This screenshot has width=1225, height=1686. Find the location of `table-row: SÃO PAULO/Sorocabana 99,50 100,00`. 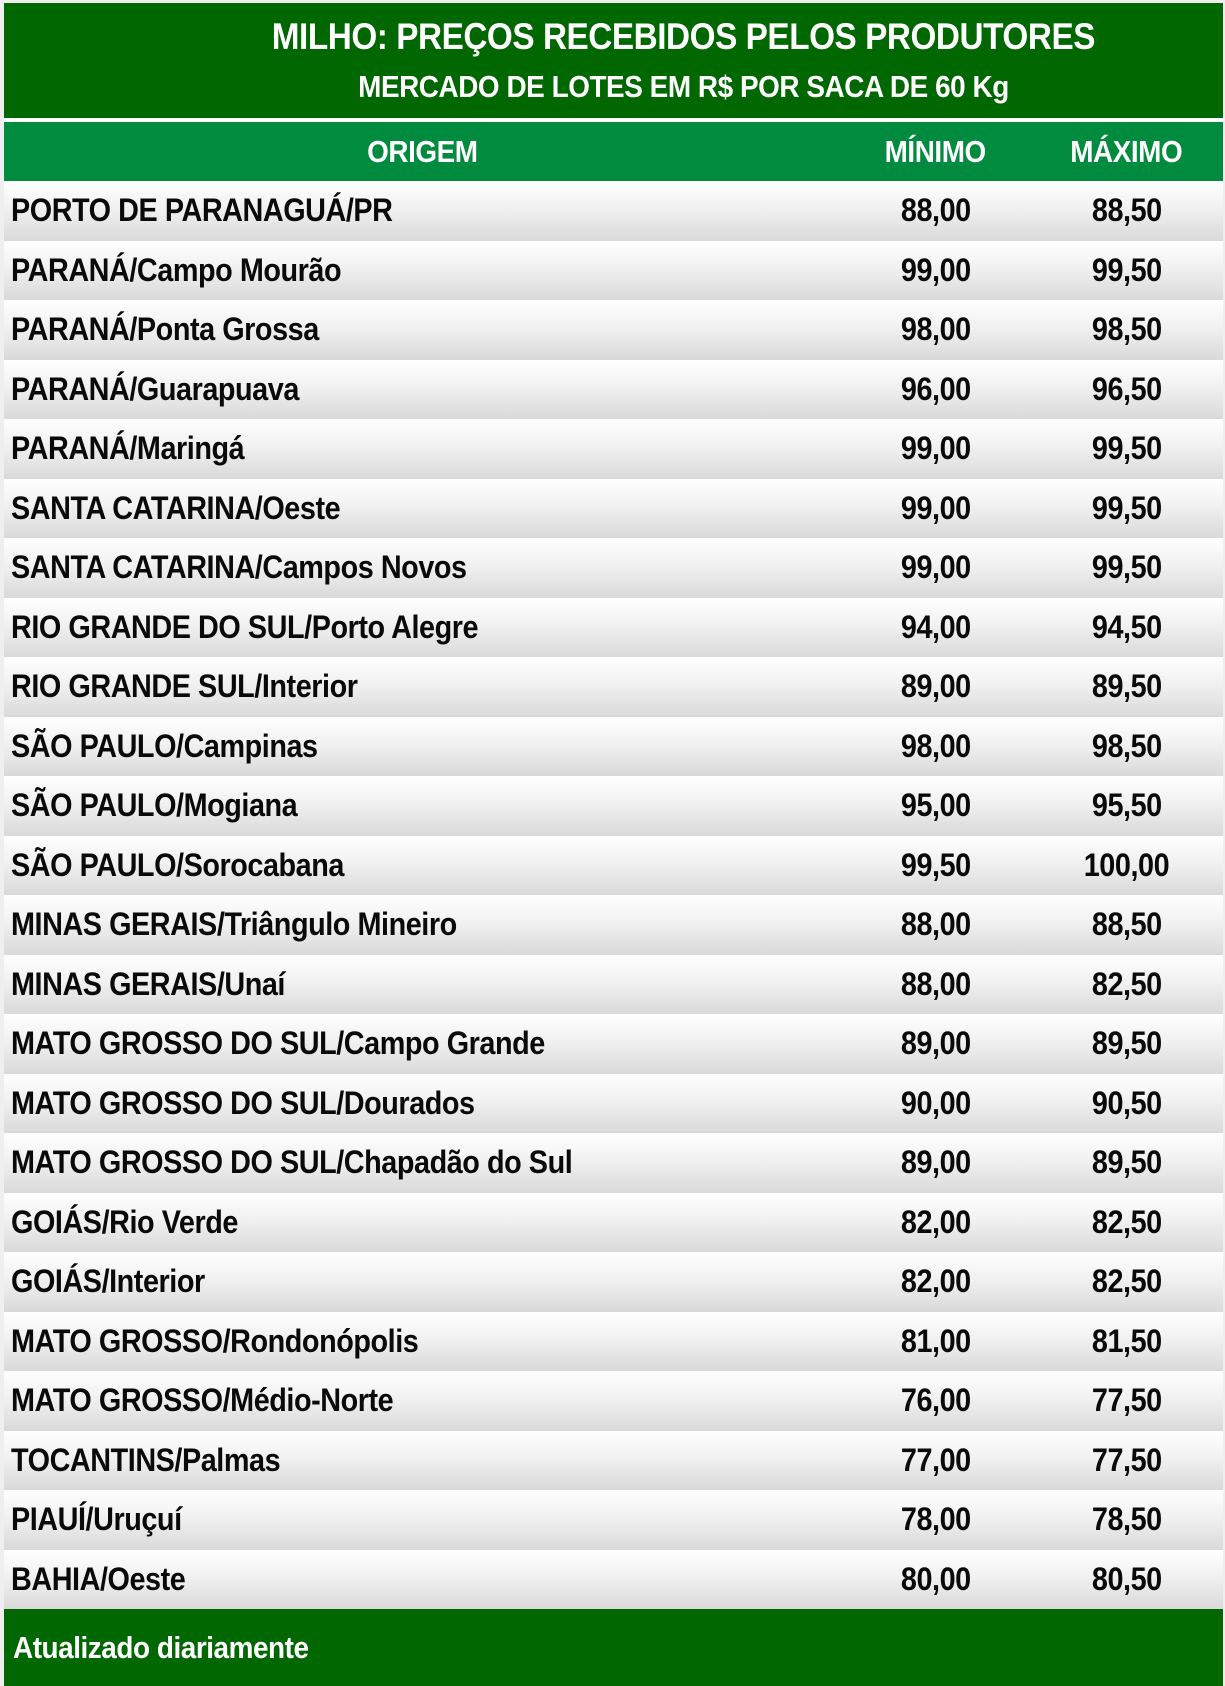

table-row: SÃO PAULO/Sorocabana 99,50 100,00 is located at coordinates (613, 865).